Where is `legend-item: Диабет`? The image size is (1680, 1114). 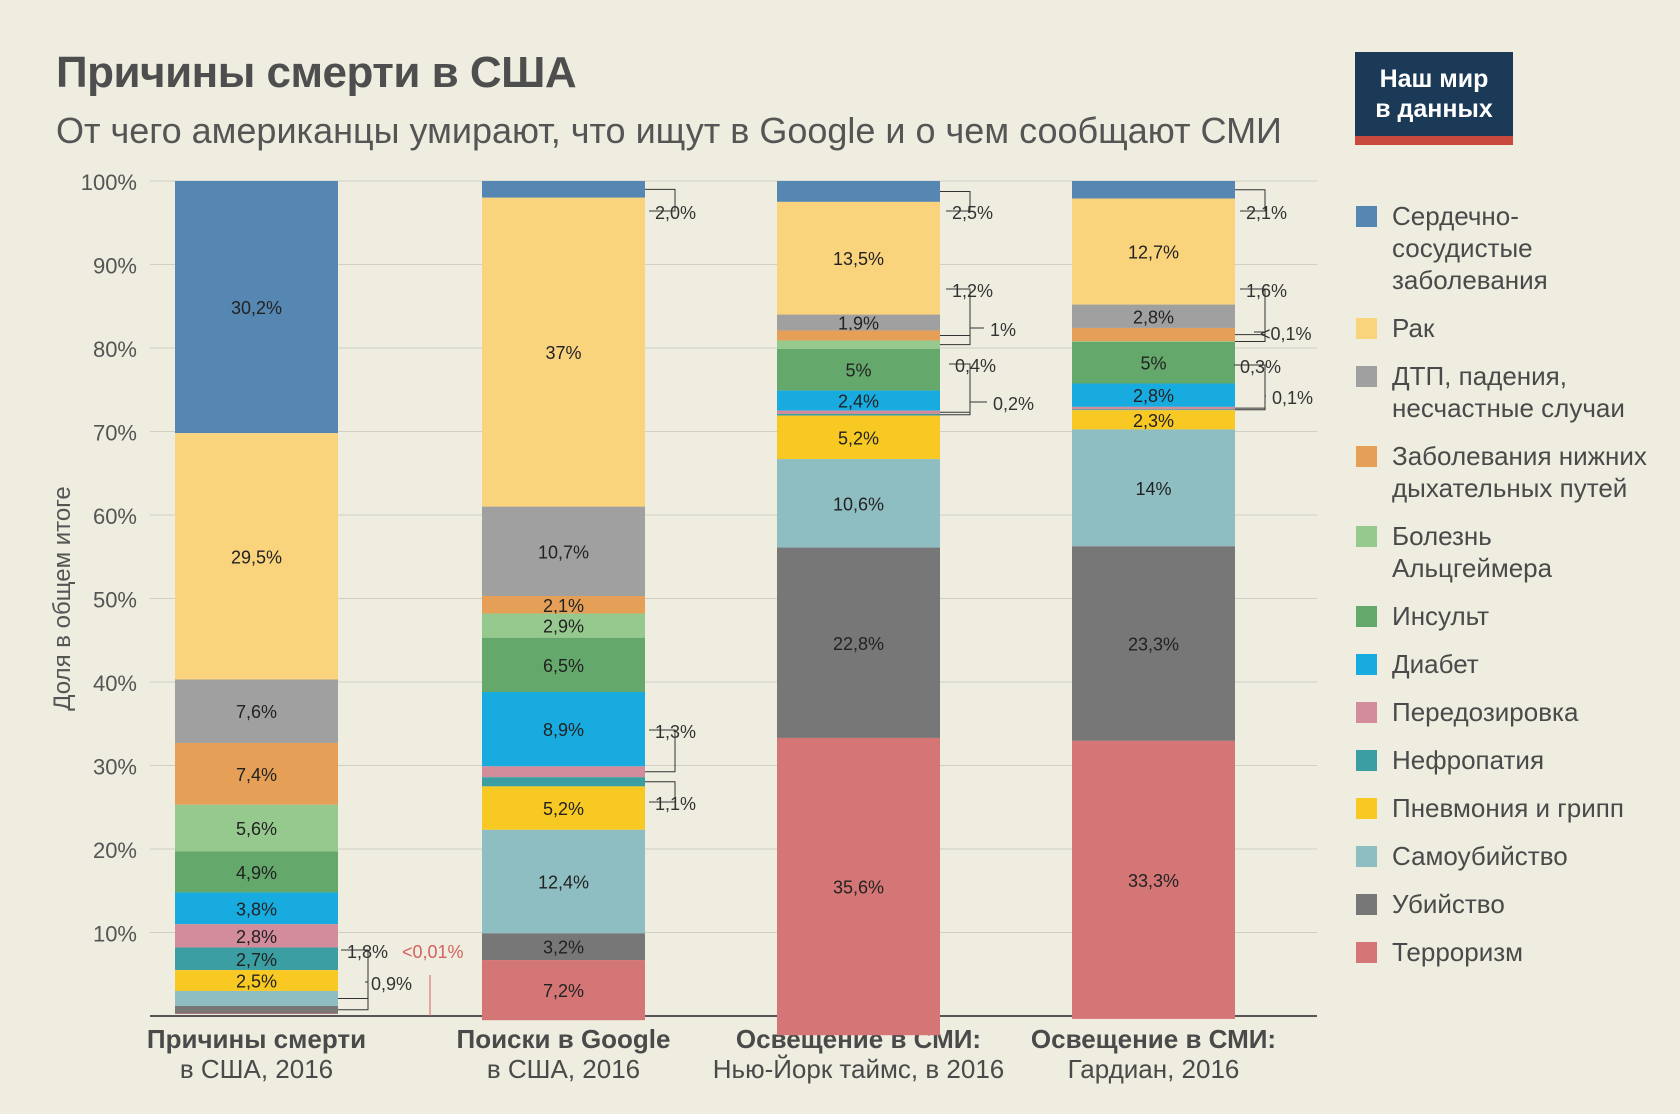 legend-item: Диабет is located at coordinates (1516, 664).